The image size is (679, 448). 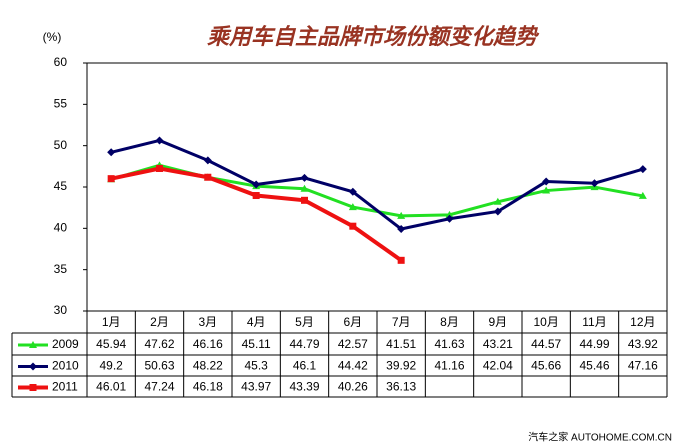 What do you see at coordinates (304, 387) in the screenshot?
I see `table-value: 43.39` at bounding box center [304, 387].